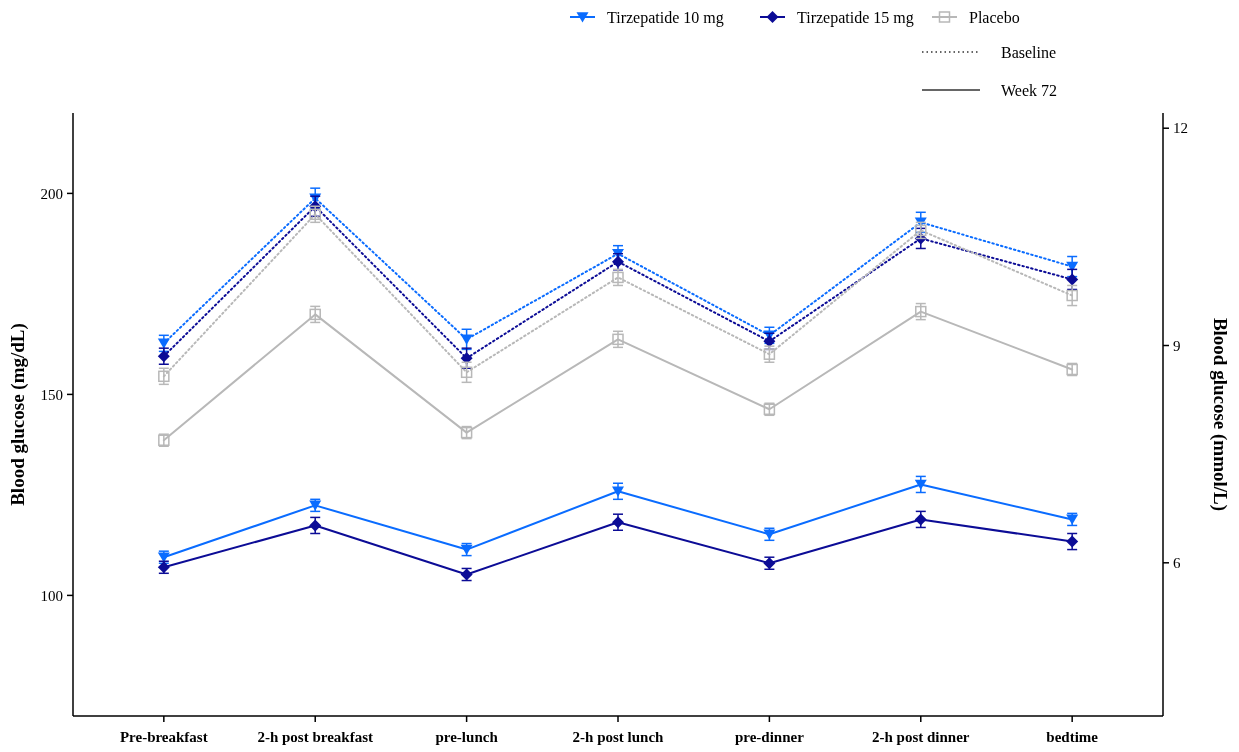 The width and height of the screenshot is (1239, 752). What do you see at coordinates (51, 595) in the screenshot?
I see `y-tick-label: 100` at bounding box center [51, 595].